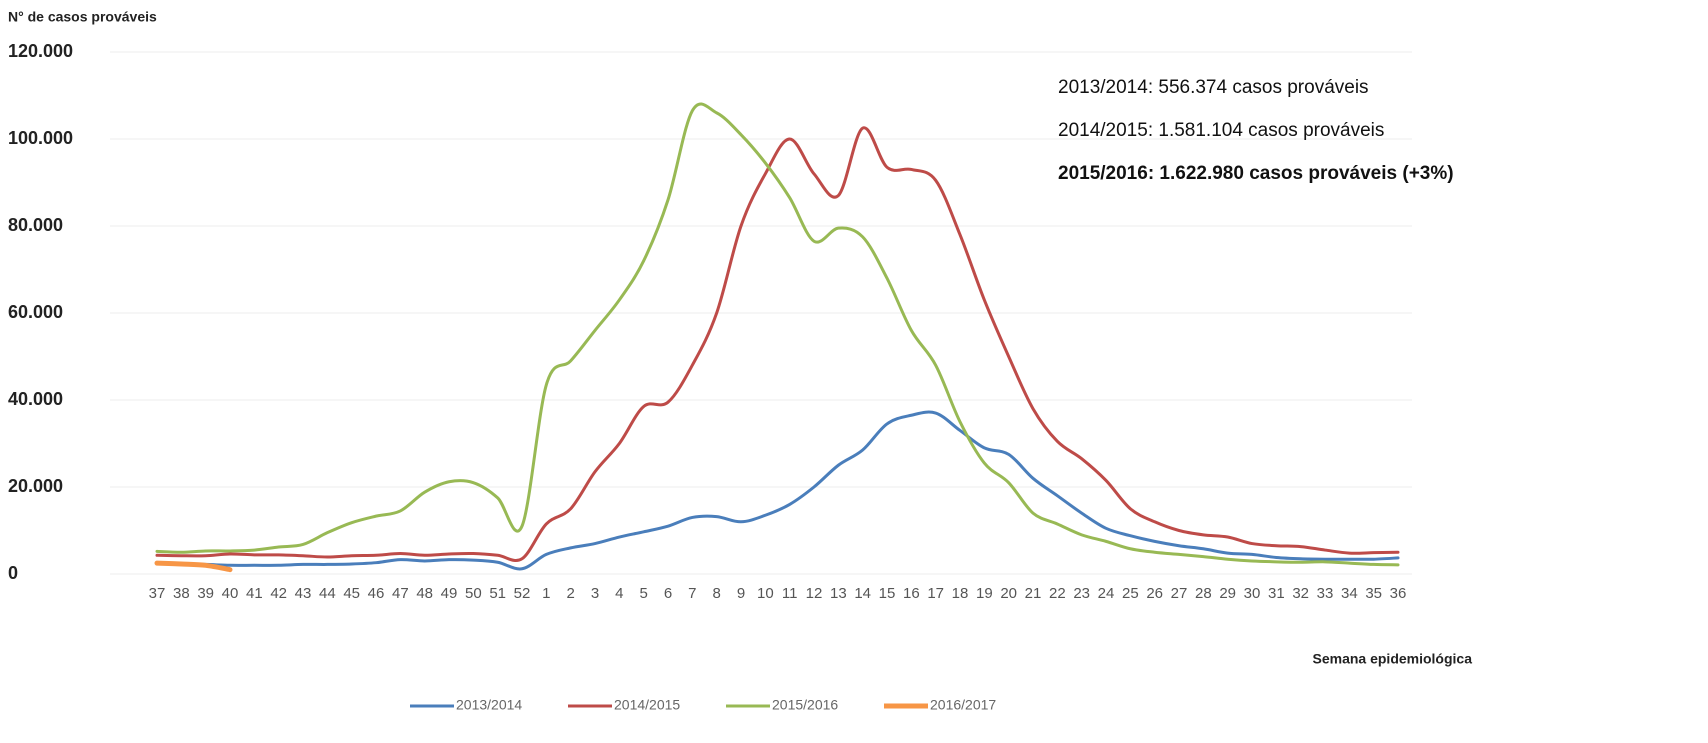 This screenshot has height=743, width=1708. I want to click on x-tick-label: 8, so click(716, 593).